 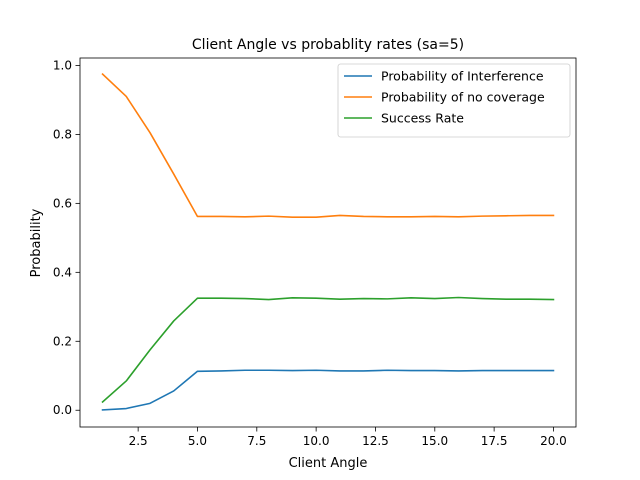 What do you see at coordinates (328, 45) in the screenshot?
I see `chart-title: Client Angle vs probablity rates (sa=5)` at bounding box center [328, 45].